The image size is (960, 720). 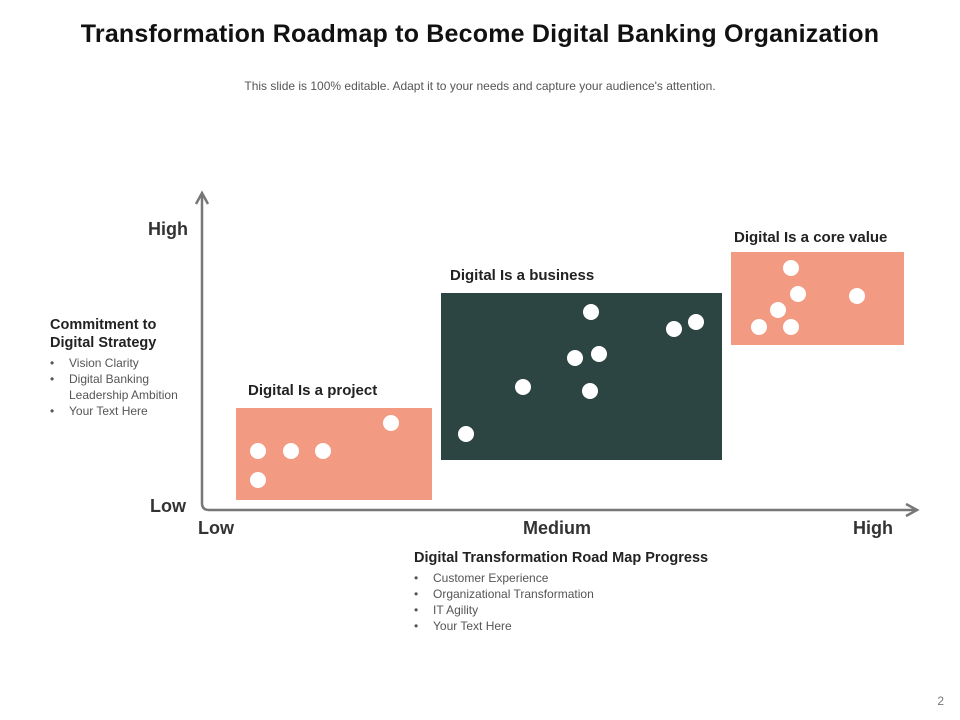 What do you see at coordinates (561, 558) in the screenshot?
I see `x-axis-note-title: Digital Transformation Road Map Progress` at bounding box center [561, 558].